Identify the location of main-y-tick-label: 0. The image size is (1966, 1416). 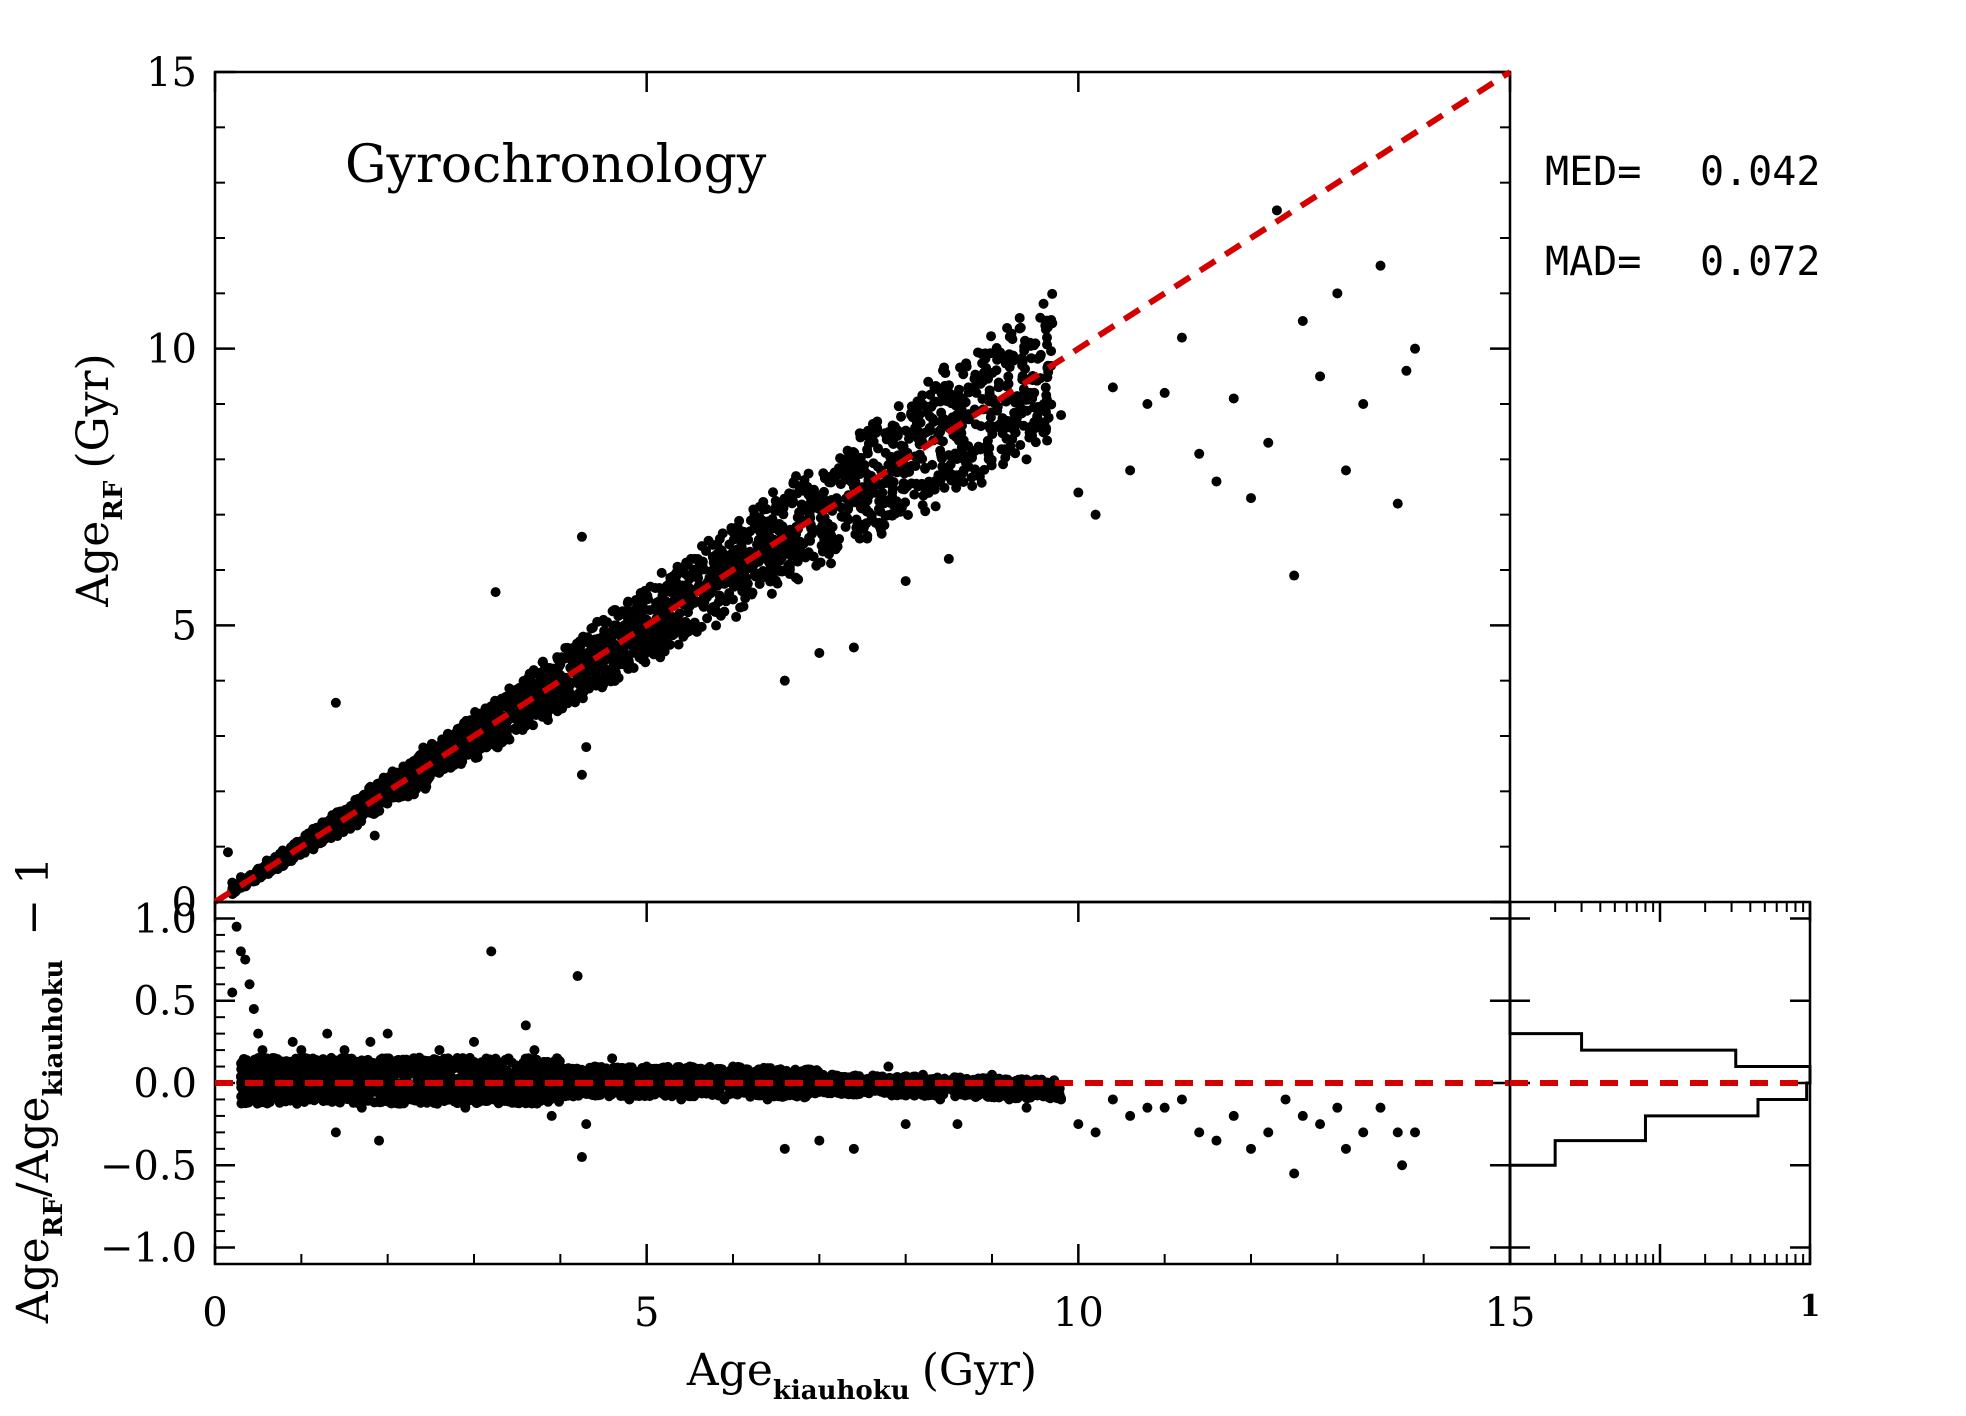
(184, 903).